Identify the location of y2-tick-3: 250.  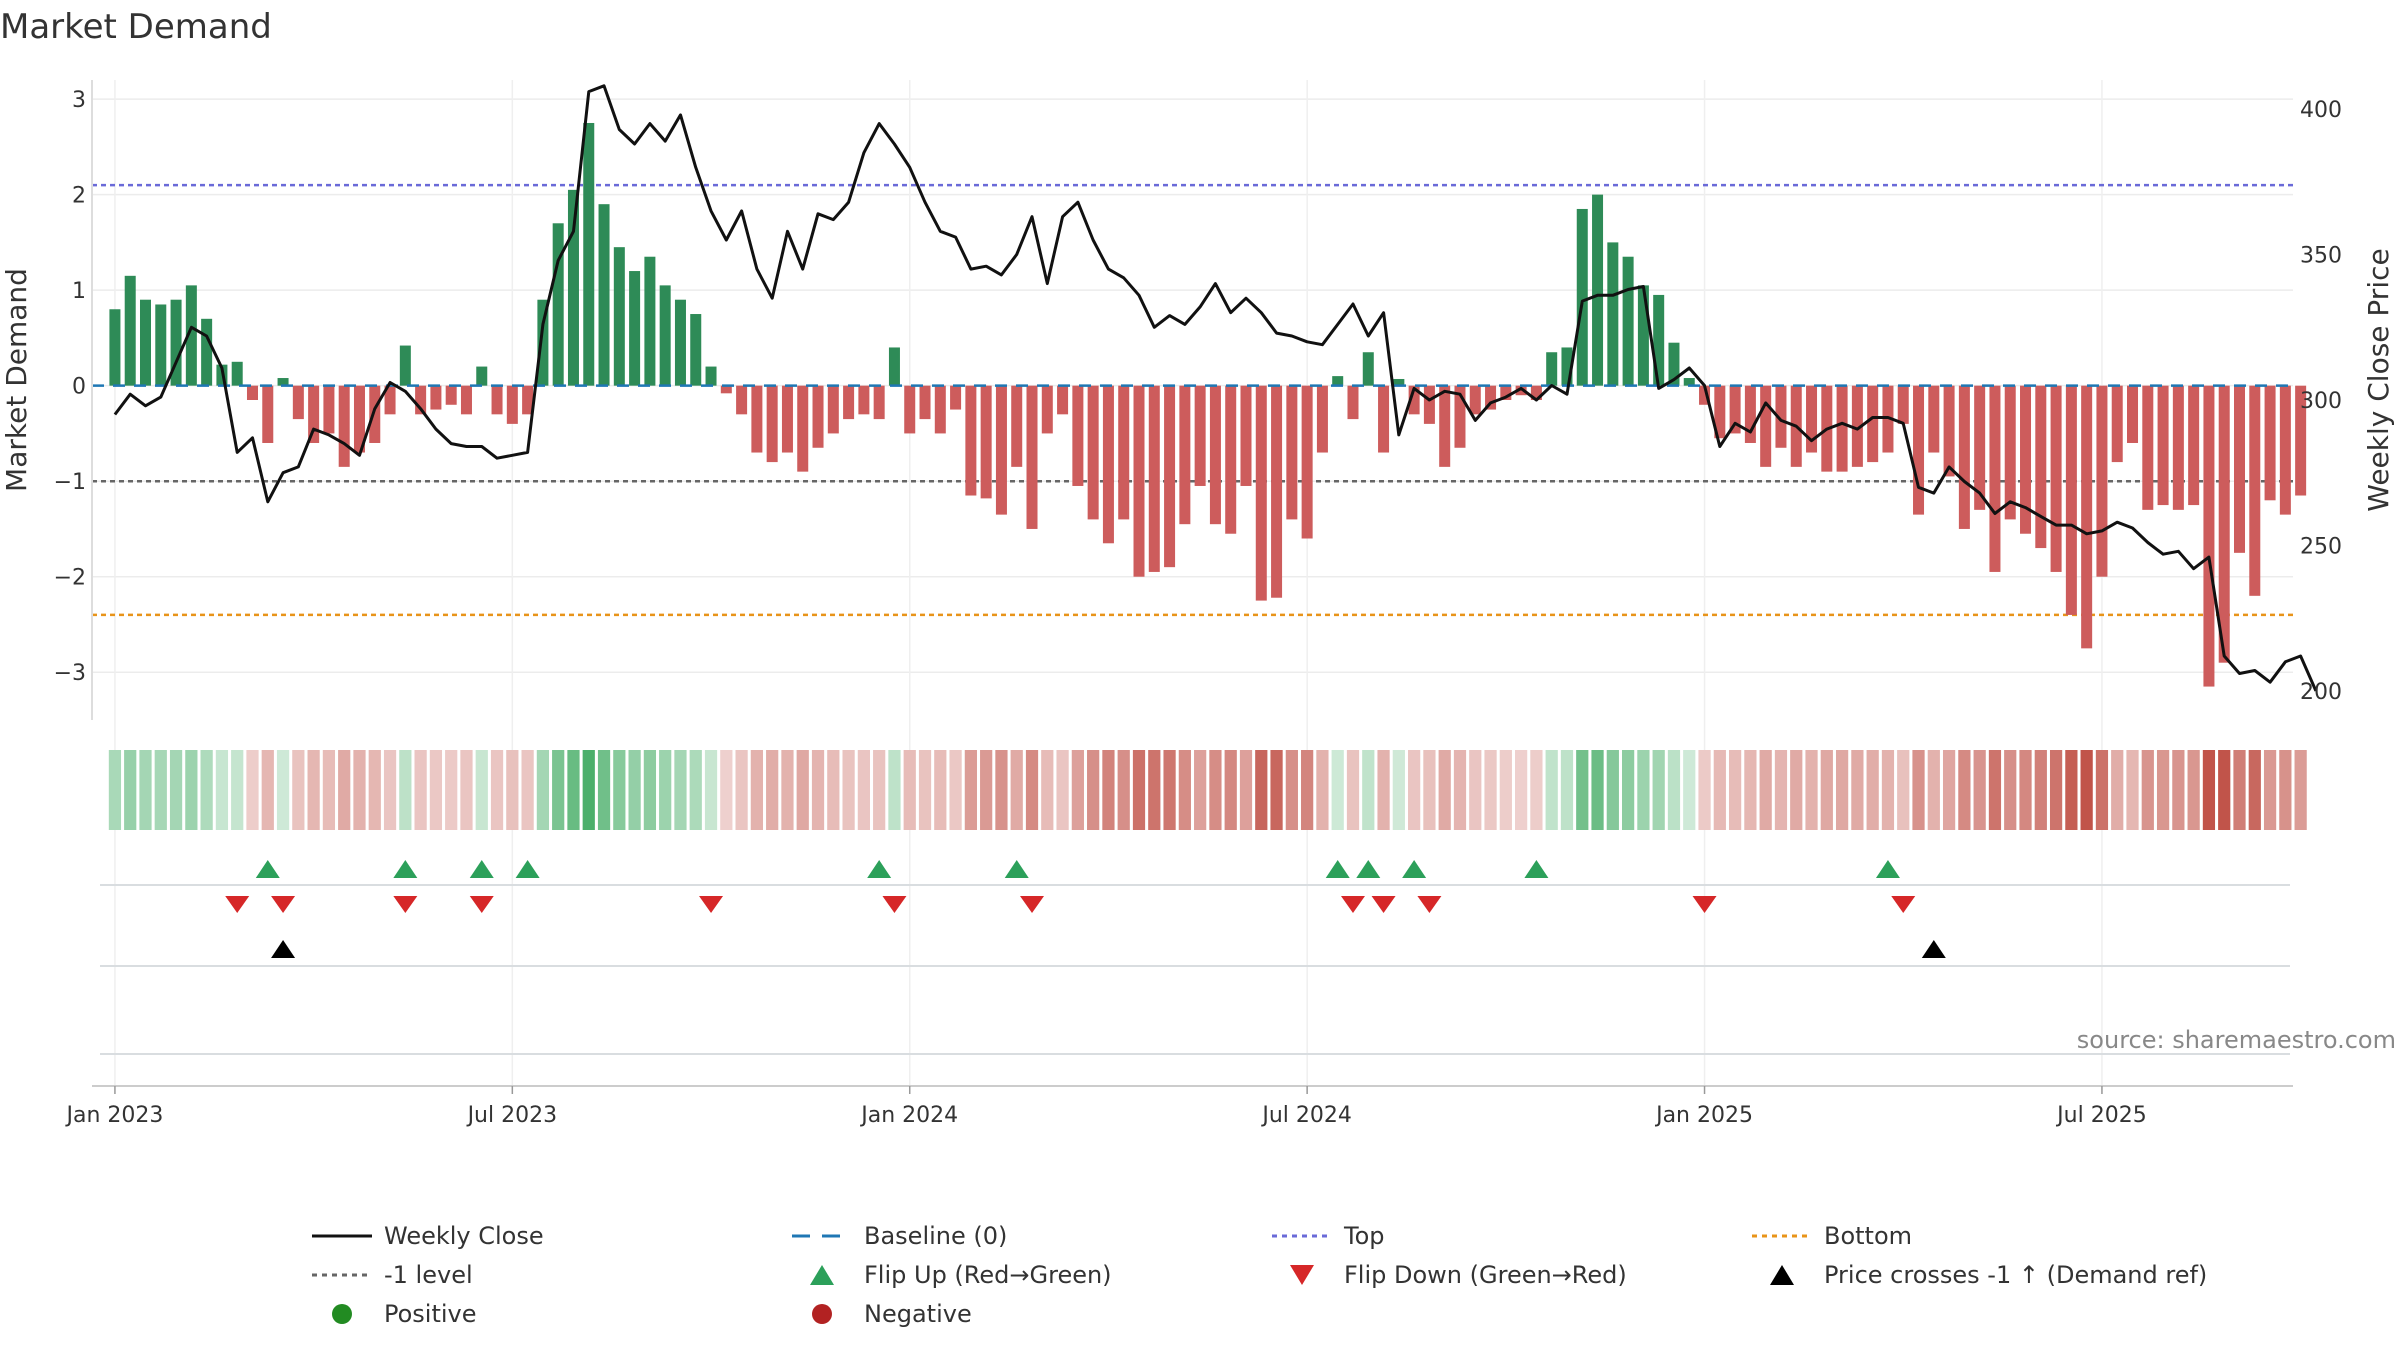
(2321, 546).